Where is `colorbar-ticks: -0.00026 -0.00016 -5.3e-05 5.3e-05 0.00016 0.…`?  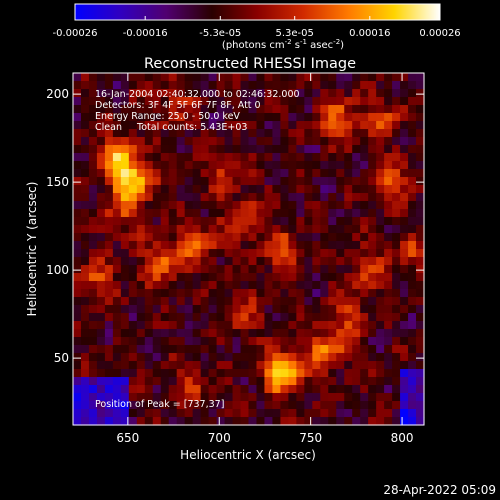 colorbar-ticks: -0.00026 -0.00016 -5.3e-05 5.3e-05 0.00016 0.… is located at coordinates (257, 27).